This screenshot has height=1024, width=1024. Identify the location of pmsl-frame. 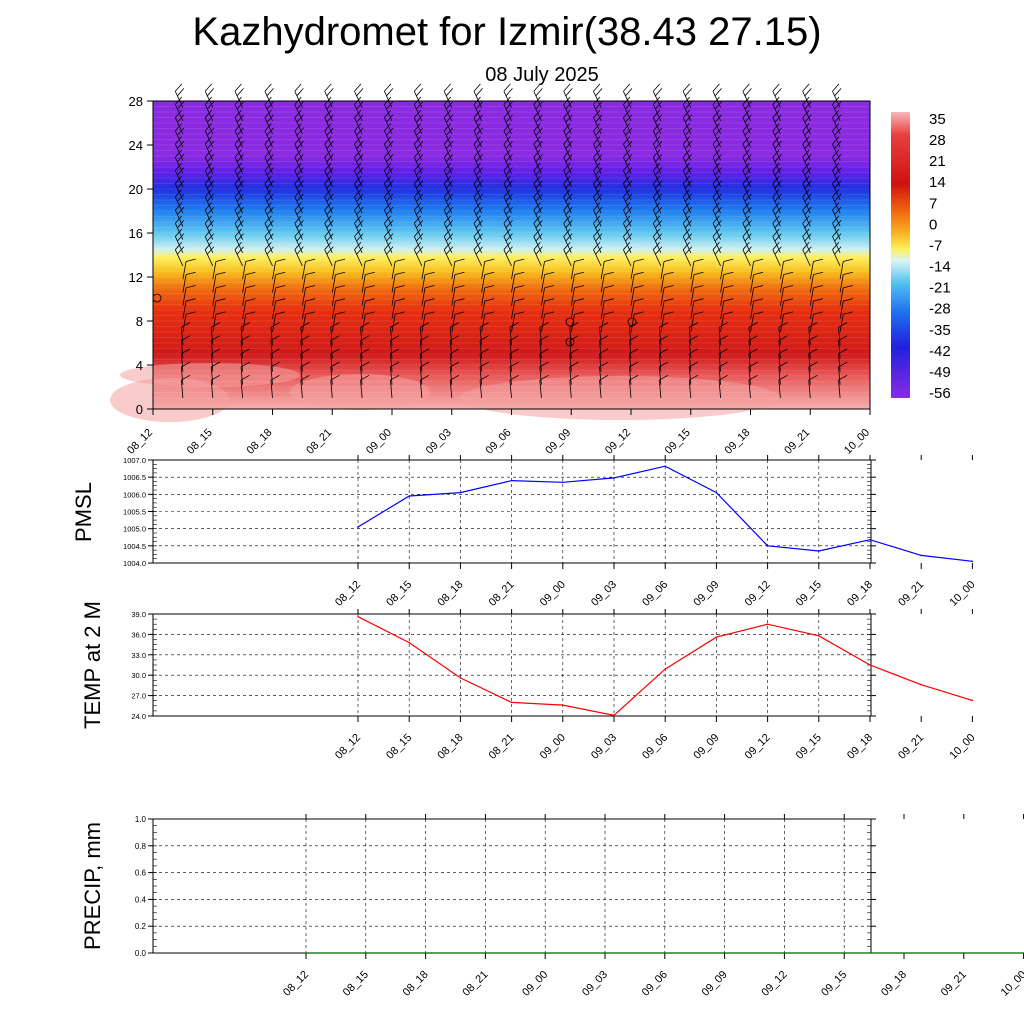
(512, 511).